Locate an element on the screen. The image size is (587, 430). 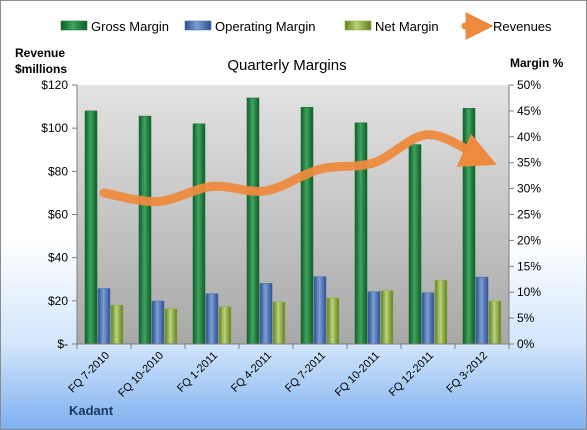
x-tick-label: FQ 10-2011 is located at coordinates (357, 374).